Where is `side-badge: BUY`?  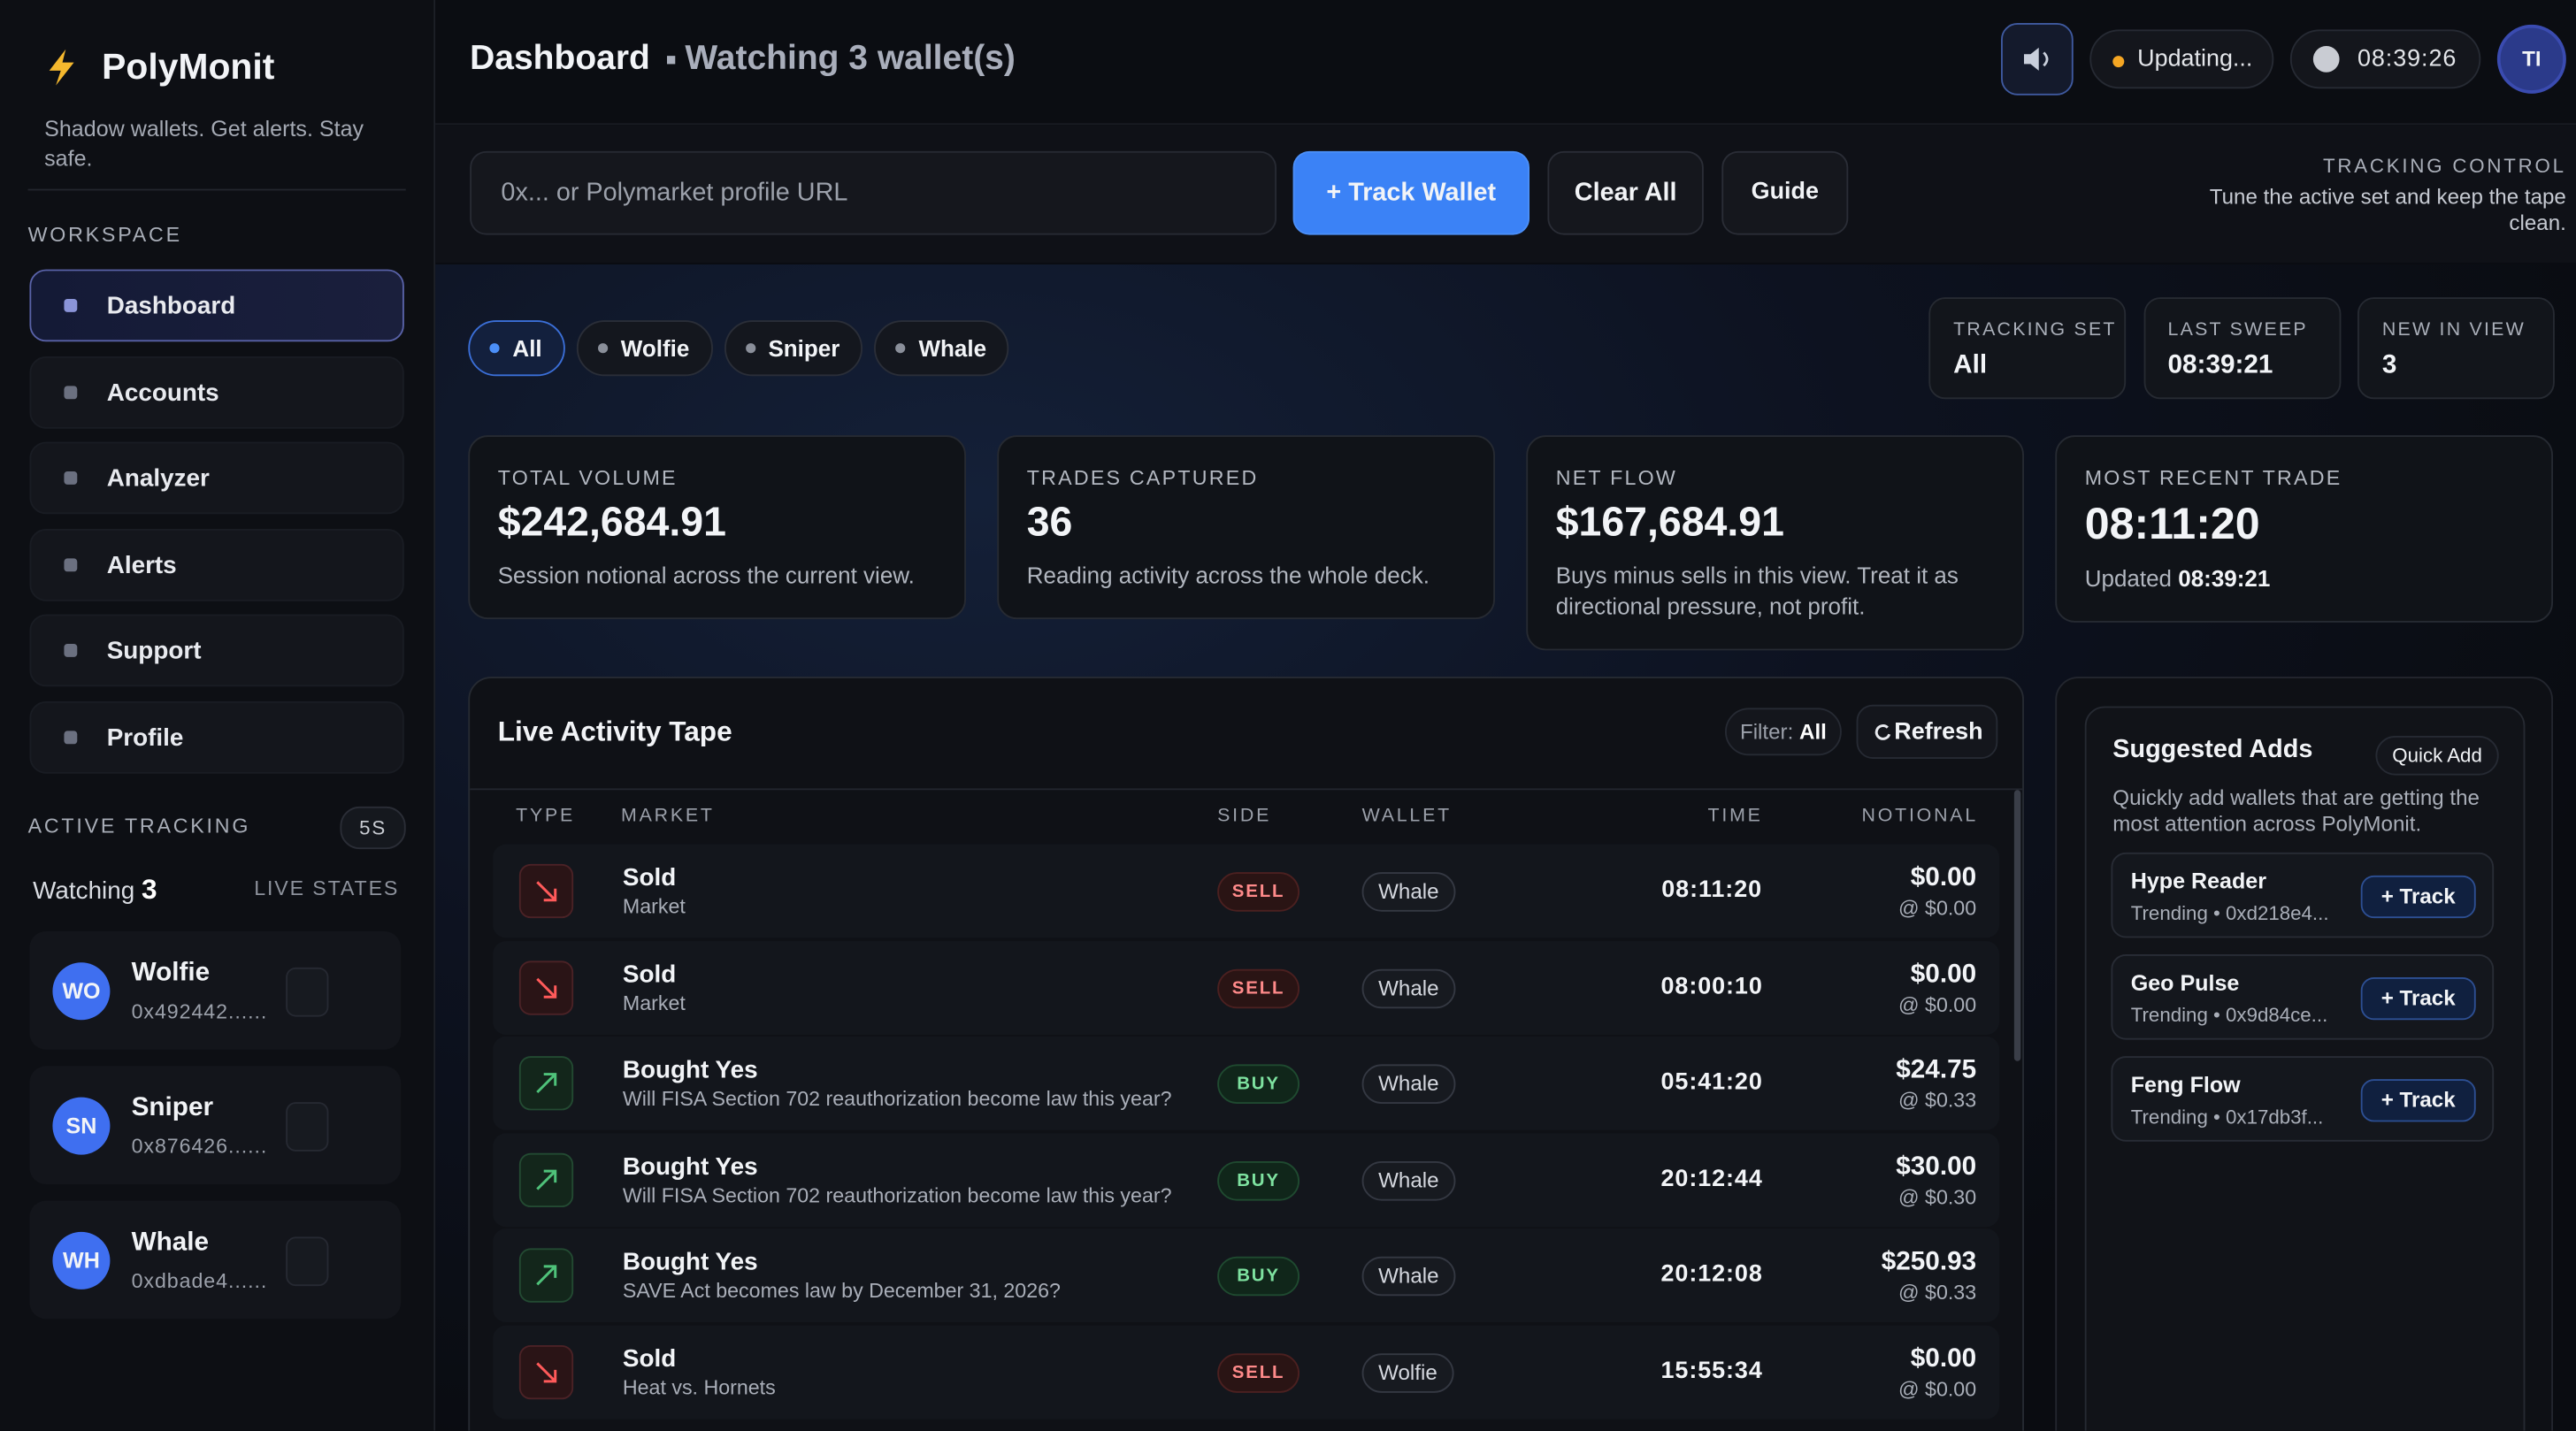
side-badge: BUY is located at coordinates (1258, 1277).